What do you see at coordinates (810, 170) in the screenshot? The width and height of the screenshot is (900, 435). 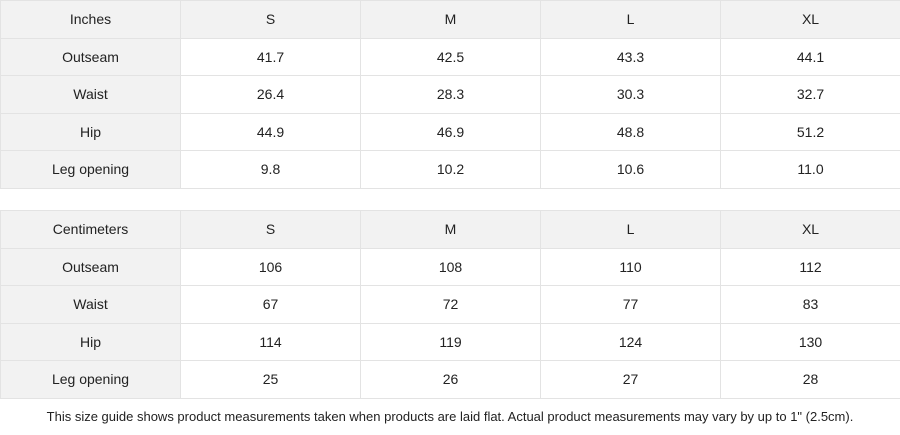 I see `measurement-cell: 11.0` at bounding box center [810, 170].